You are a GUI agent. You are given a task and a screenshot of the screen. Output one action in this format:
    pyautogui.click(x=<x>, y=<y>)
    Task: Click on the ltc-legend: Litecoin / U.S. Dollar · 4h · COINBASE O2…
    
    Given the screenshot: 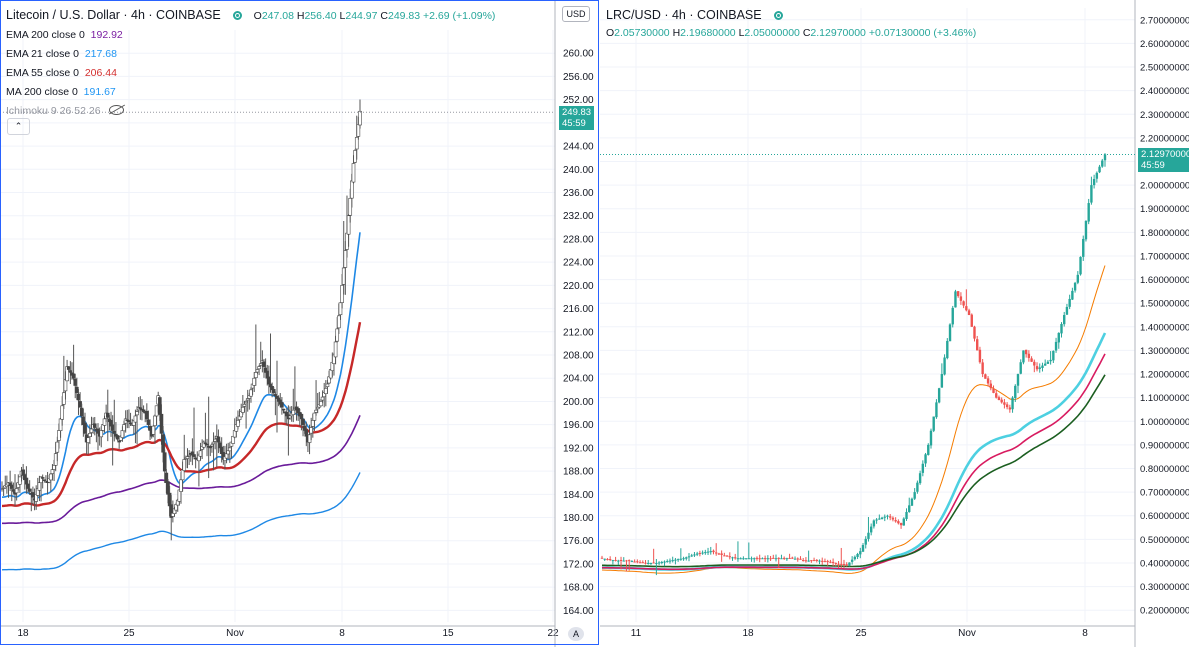 What is the action you would take?
    pyautogui.click(x=250, y=63)
    